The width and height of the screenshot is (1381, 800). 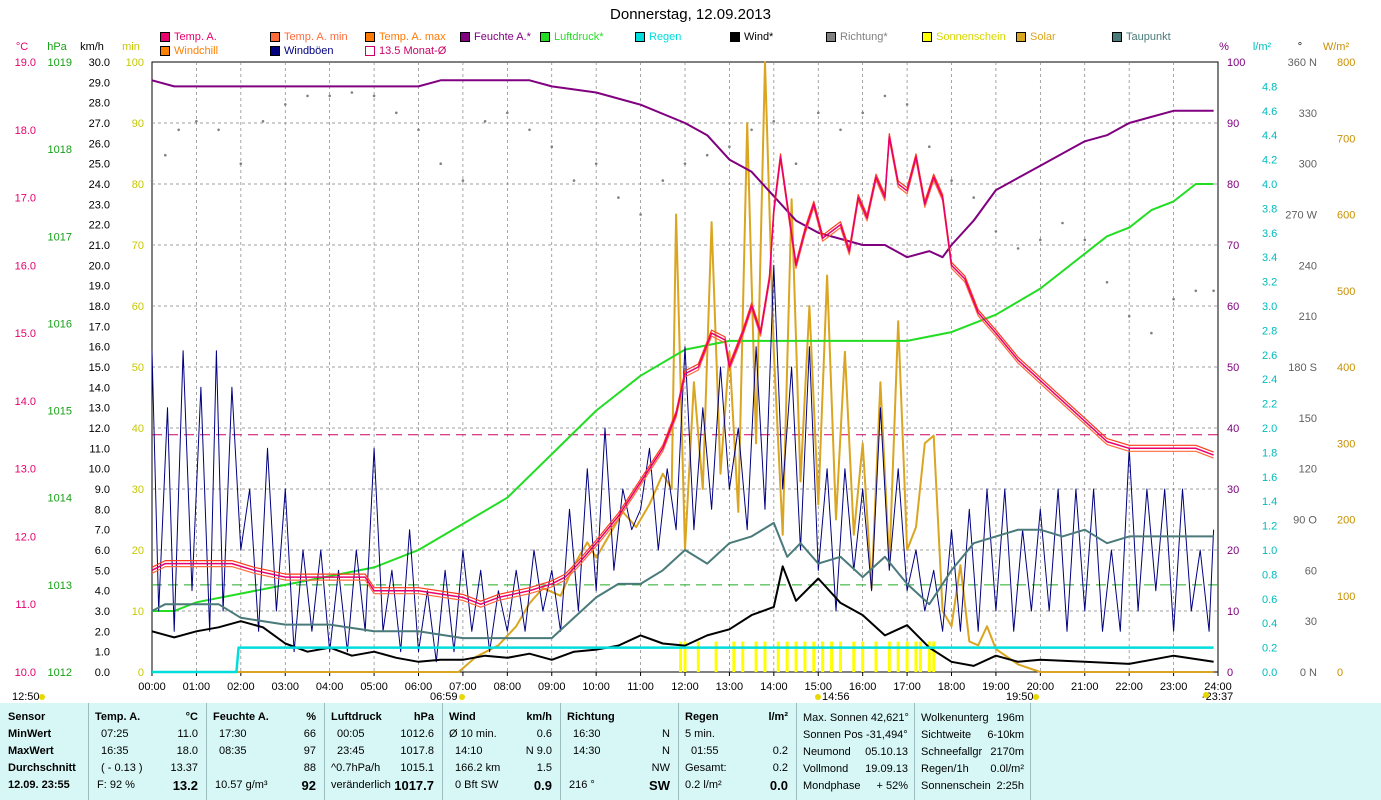 I want to click on temp-axis-tick: 17.0, so click(x=25, y=199).